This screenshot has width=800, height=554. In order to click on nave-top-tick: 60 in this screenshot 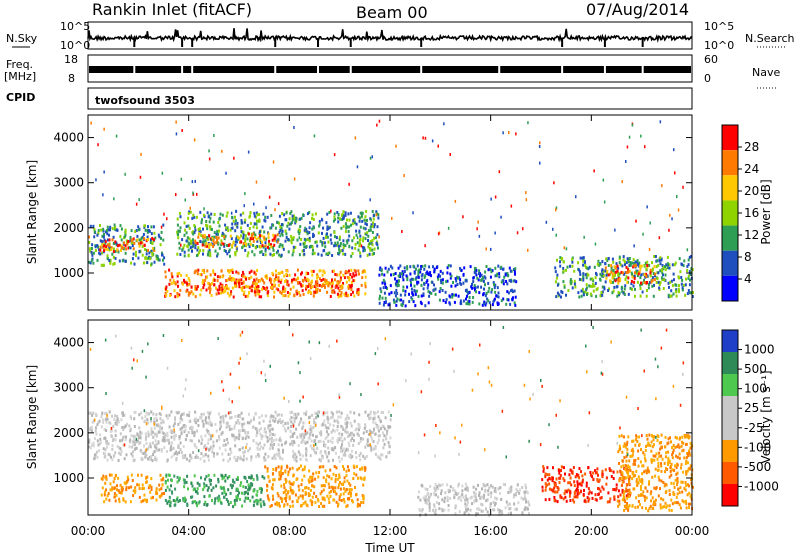, I will do `click(711, 59)`.